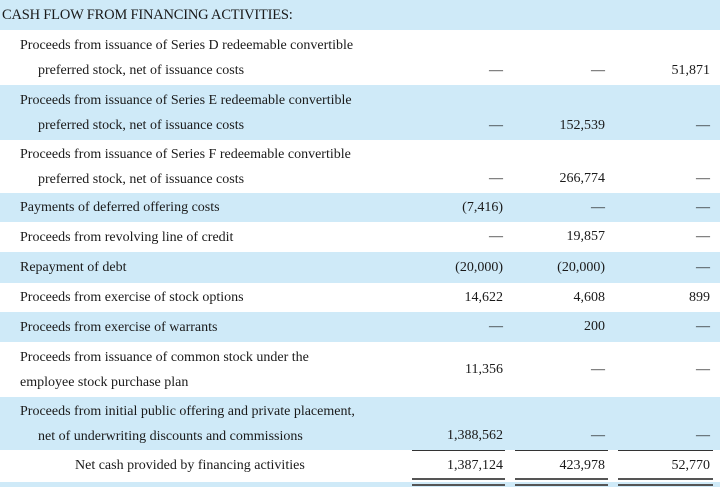 The width and height of the screenshot is (720, 487). I want to click on row-label-line: Proceeds from revolving line of credit, so click(127, 237).